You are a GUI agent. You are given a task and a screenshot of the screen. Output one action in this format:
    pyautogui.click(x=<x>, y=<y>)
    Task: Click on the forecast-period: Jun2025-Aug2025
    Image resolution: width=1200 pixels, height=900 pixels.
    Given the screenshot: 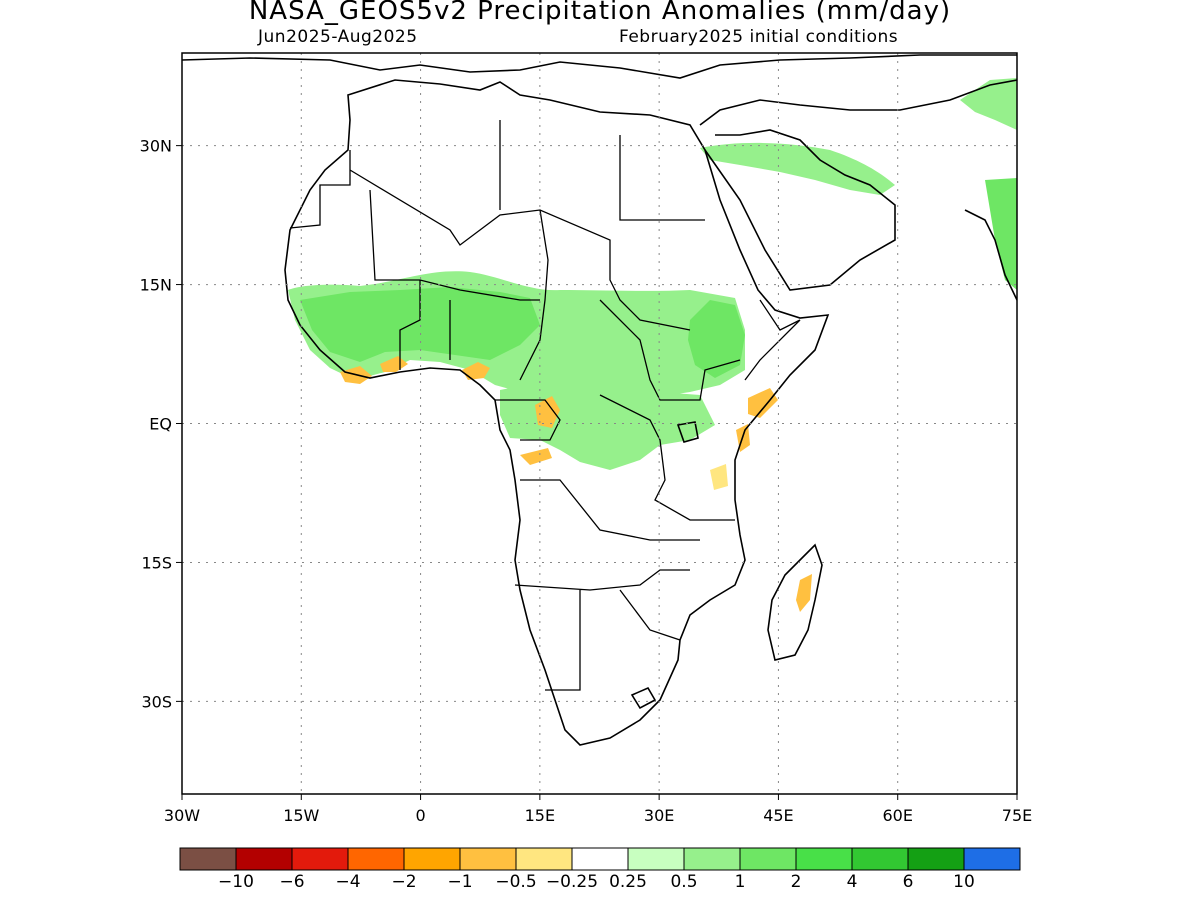 What is the action you would take?
    pyautogui.click(x=338, y=37)
    